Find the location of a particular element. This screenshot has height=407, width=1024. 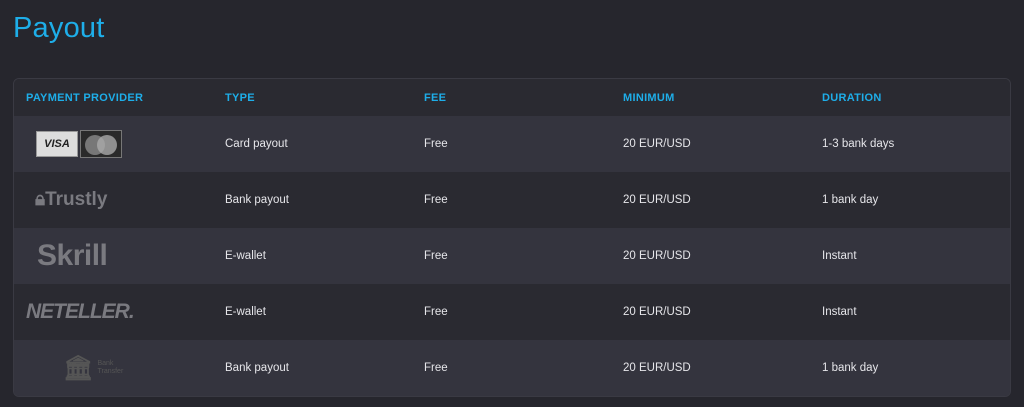

neteller-logo: NETELLER. is located at coordinates (80, 311).